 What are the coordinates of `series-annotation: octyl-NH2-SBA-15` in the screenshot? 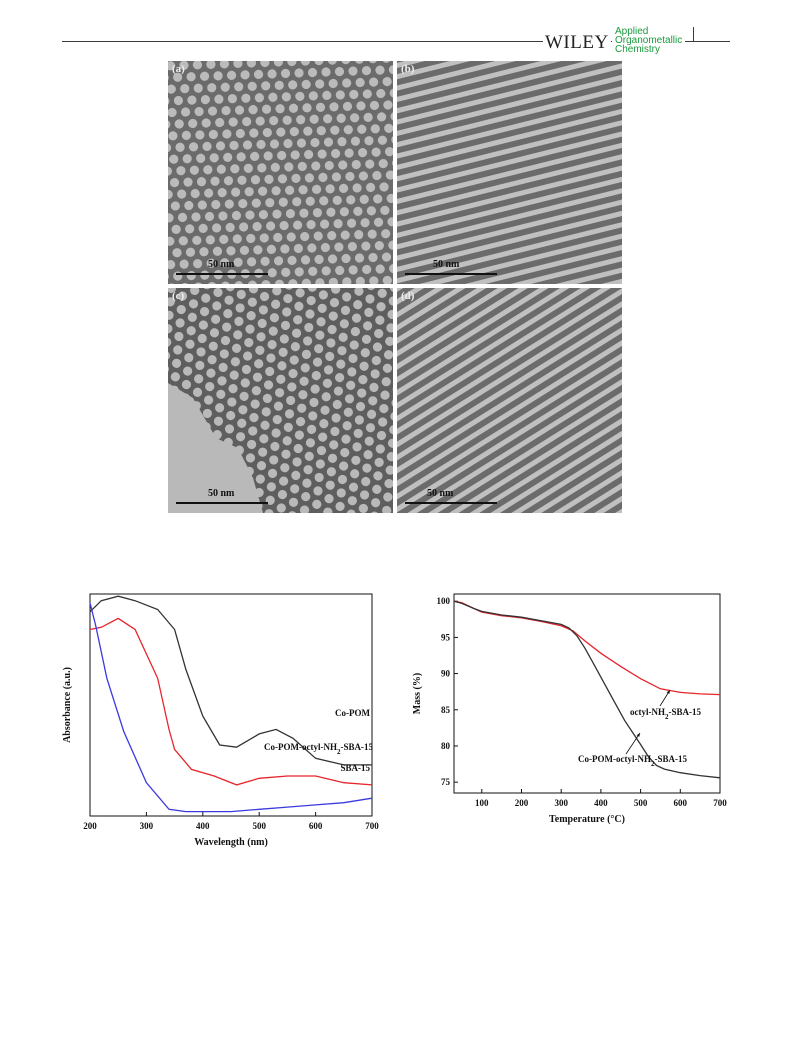 It's located at (666, 714).